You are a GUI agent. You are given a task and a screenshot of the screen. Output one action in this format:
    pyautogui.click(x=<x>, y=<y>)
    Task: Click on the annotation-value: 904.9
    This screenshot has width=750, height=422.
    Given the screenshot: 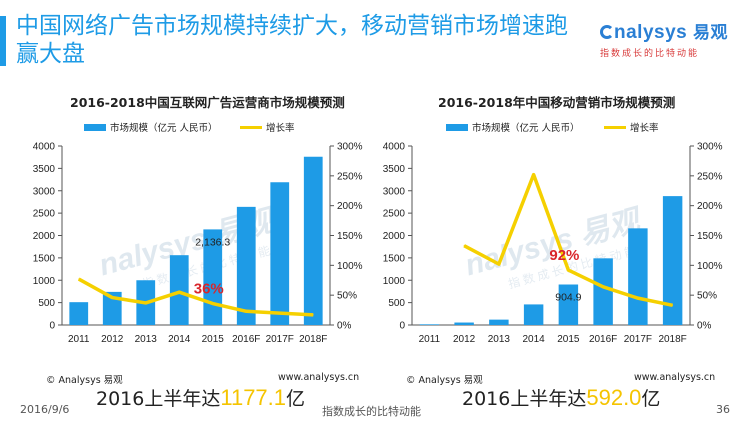 What is the action you would take?
    pyautogui.click(x=568, y=298)
    